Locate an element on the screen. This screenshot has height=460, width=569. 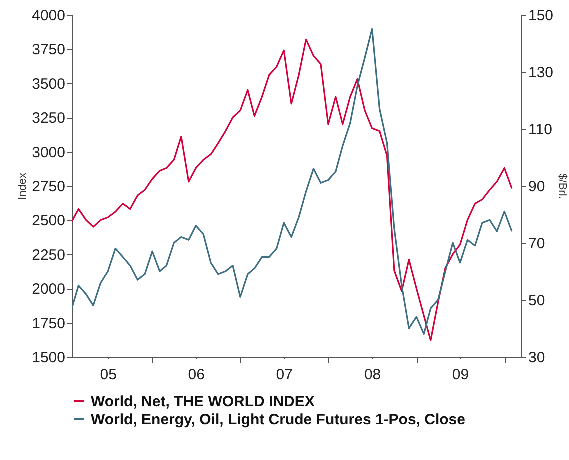
y-tick-label: 3500 is located at coordinates (49, 84).